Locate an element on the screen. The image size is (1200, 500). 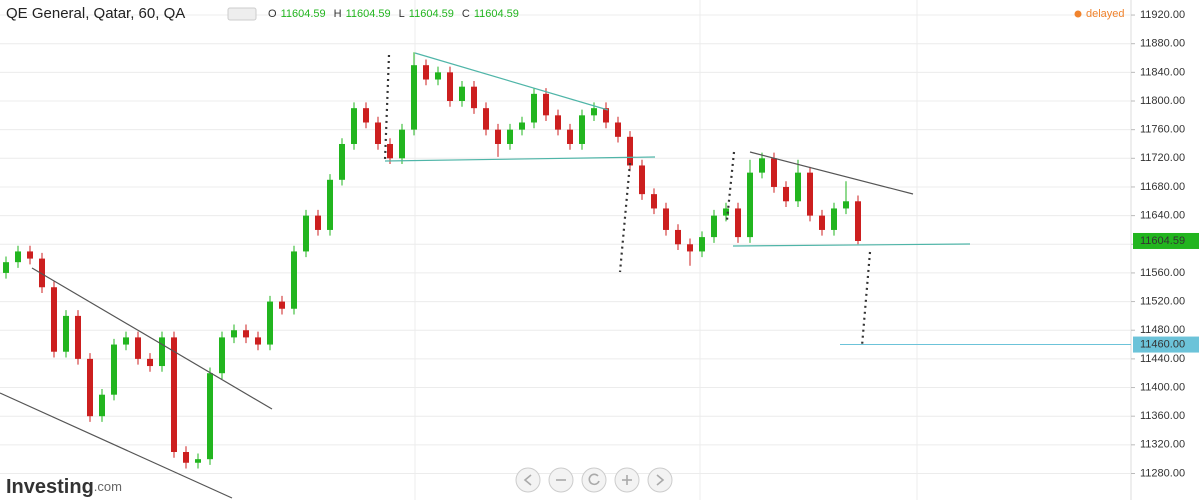
watermark-name: Investing is located at coordinates (50, 487).